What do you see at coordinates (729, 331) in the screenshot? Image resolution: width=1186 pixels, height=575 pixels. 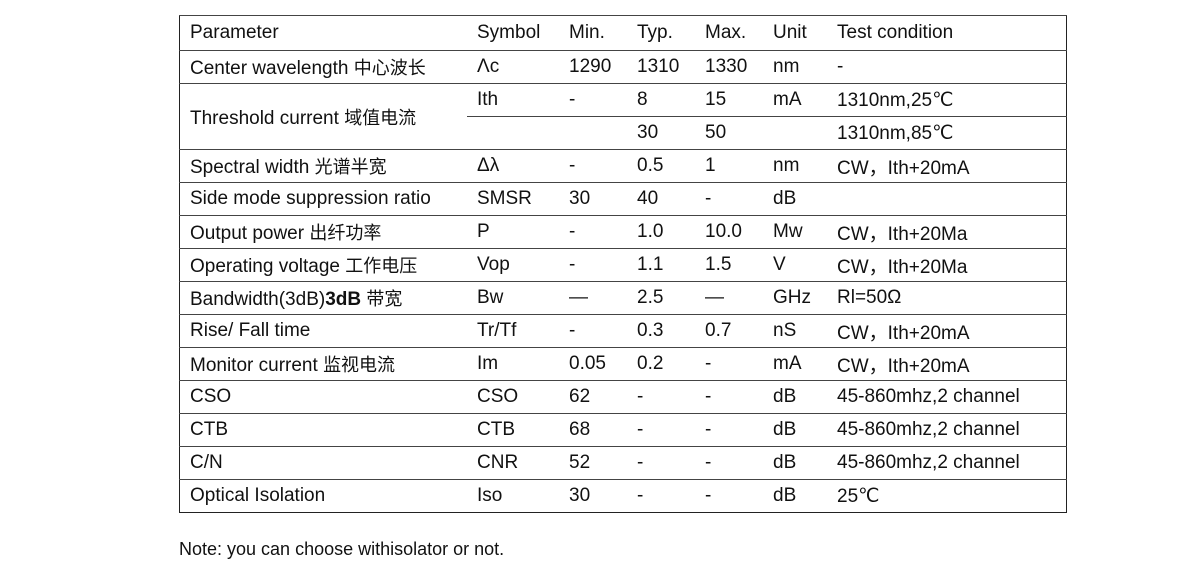 I see `max-cell: 0.7` at bounding box center [729, 331].